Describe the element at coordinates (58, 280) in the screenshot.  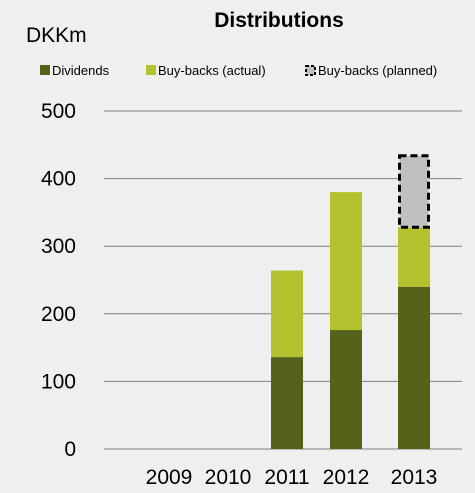
I see `y-axis: 0 100 200 300 400 500` at that location.